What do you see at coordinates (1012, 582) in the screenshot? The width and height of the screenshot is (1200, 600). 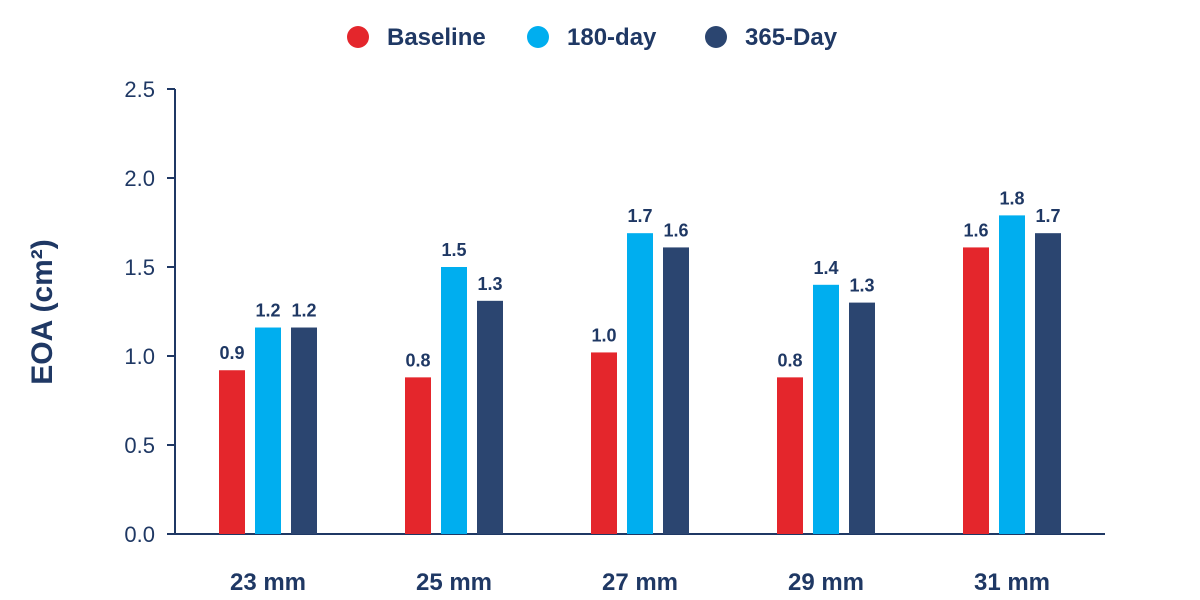 I see `x-category-label: 31 mm` at bounding box center [1012, 582].